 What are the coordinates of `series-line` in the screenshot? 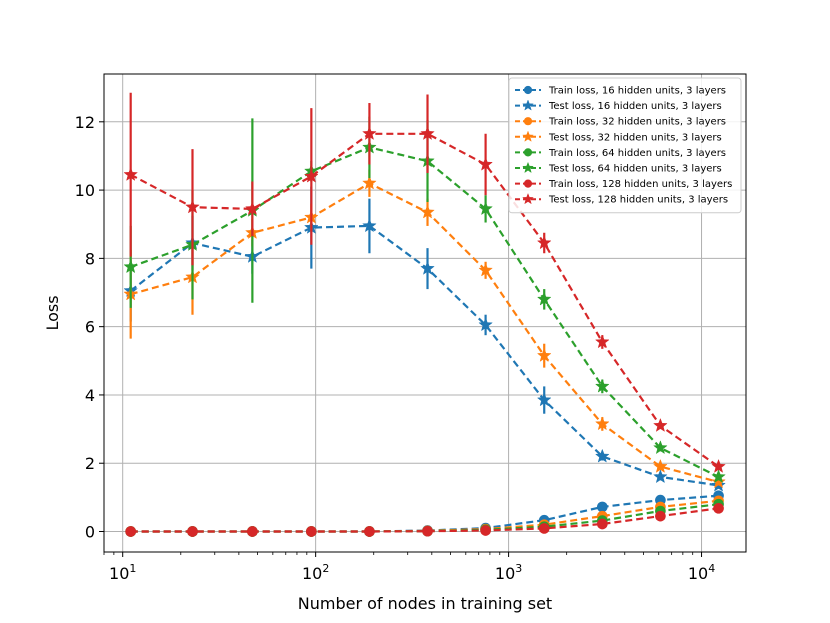 It's located at (424, 520).